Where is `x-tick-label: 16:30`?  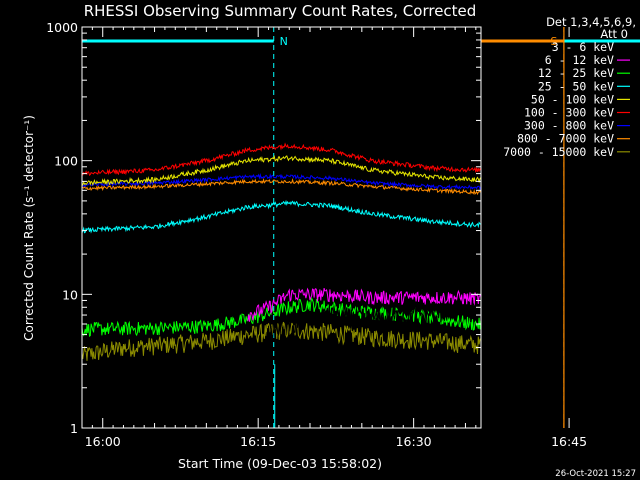 x-tick-label: 16:30 is located at coordinates (414, 441).